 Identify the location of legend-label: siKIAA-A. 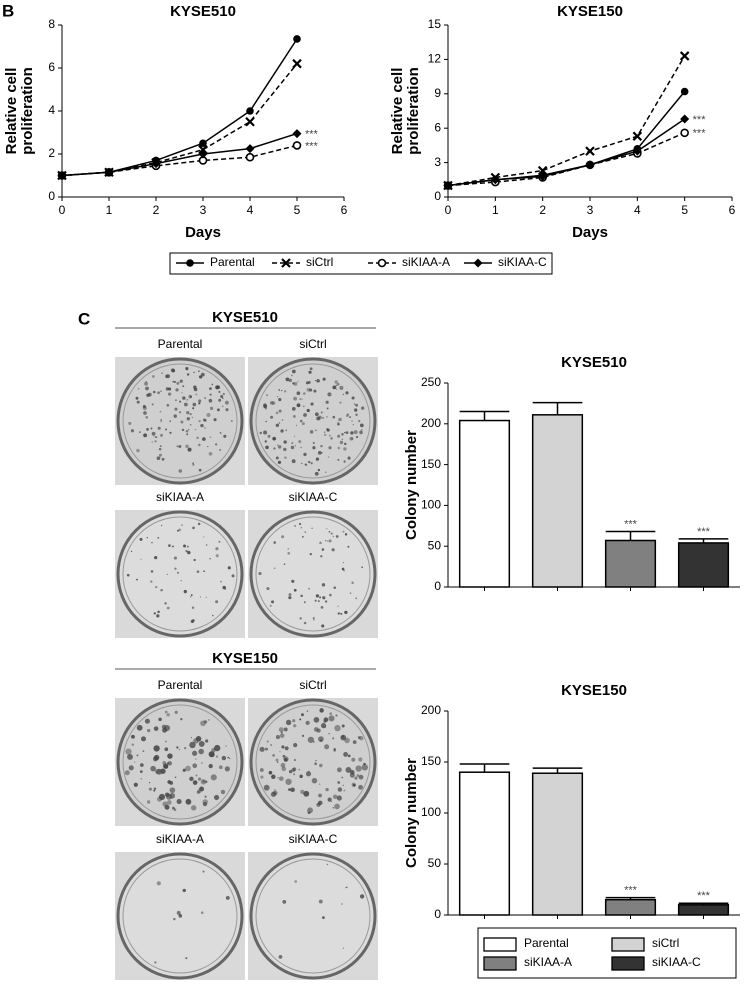
(548, 962).